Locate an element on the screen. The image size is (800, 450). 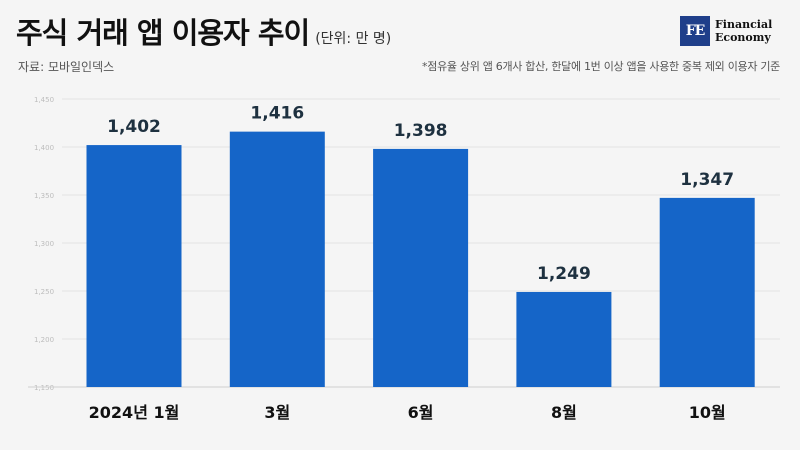
logo-mark-icon: FE is located at coordinates (695, 31).